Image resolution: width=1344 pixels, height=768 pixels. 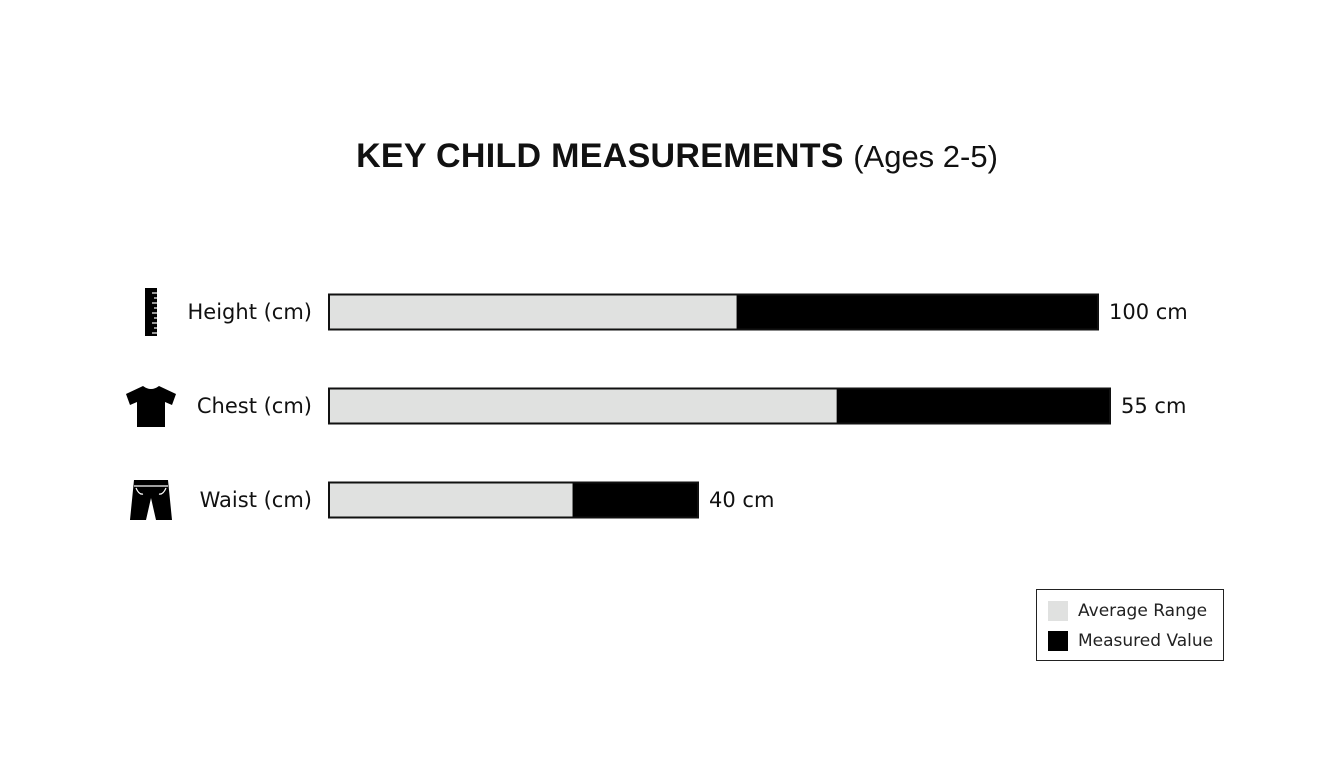 I want to click on shorts-icon, so click(x=151, y=500).